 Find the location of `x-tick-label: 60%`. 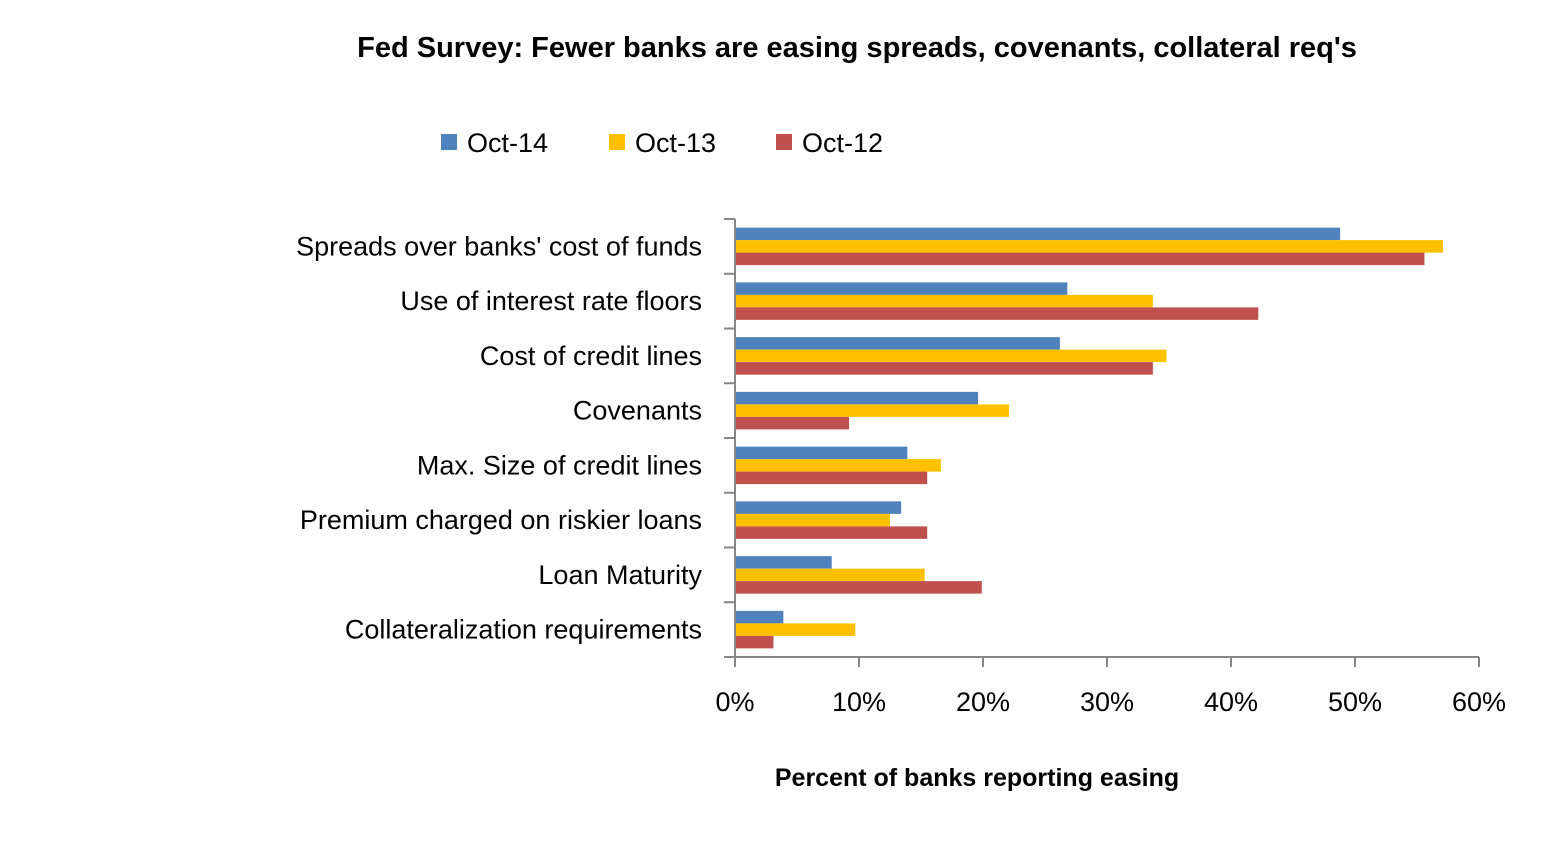

x-tick-label: 60% is located at coordinates (1479, 702).